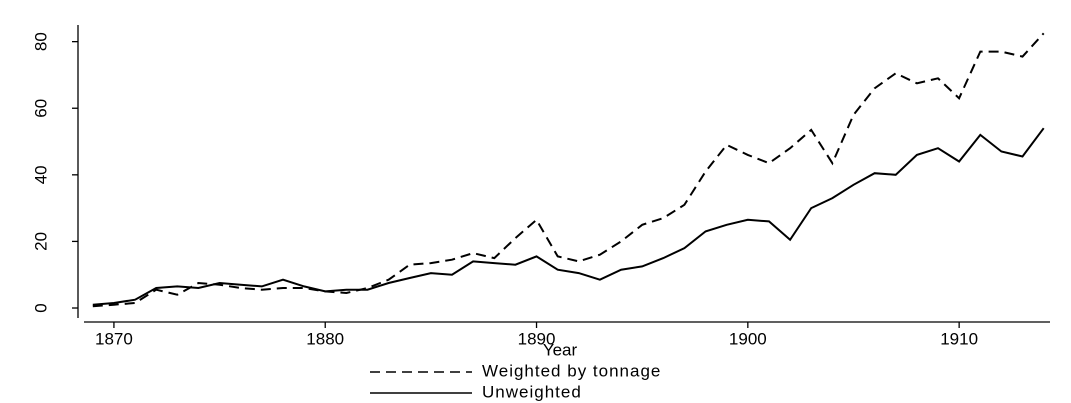 The height and width of the screenshot is (403, 1071). What do you see at coordinates (40, 241) in the screenshot?
I see `y-tick-label: 20` at bounding box center [40, 241].